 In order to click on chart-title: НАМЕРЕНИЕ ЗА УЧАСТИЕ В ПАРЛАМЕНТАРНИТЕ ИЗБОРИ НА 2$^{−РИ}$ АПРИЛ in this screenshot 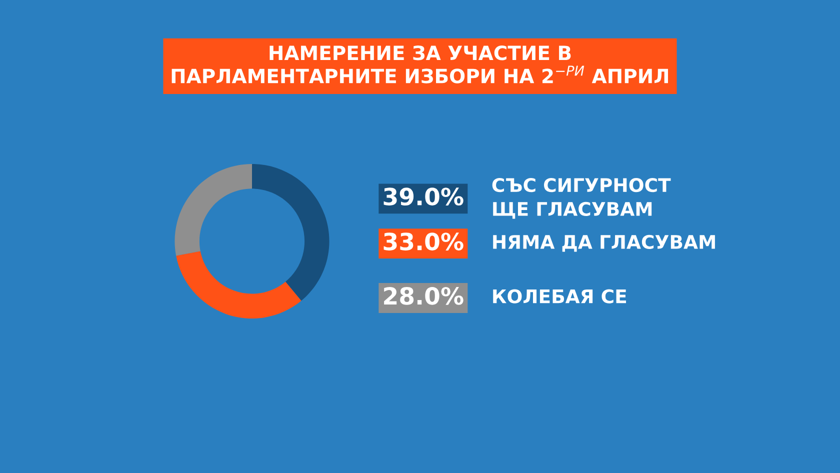, I will do `click(420, 65)`.